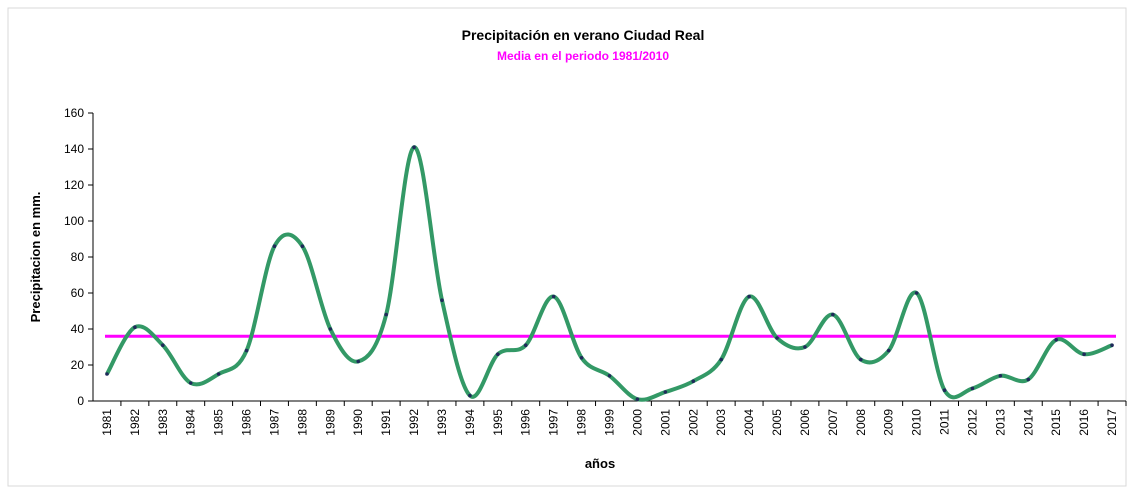 The width and height of the screenshot is (1134, 499). What do you see at coordinates (1084, 422) in the screenshot?
I see `x-tick-label: 2016` at bounding box center [1084, 422].